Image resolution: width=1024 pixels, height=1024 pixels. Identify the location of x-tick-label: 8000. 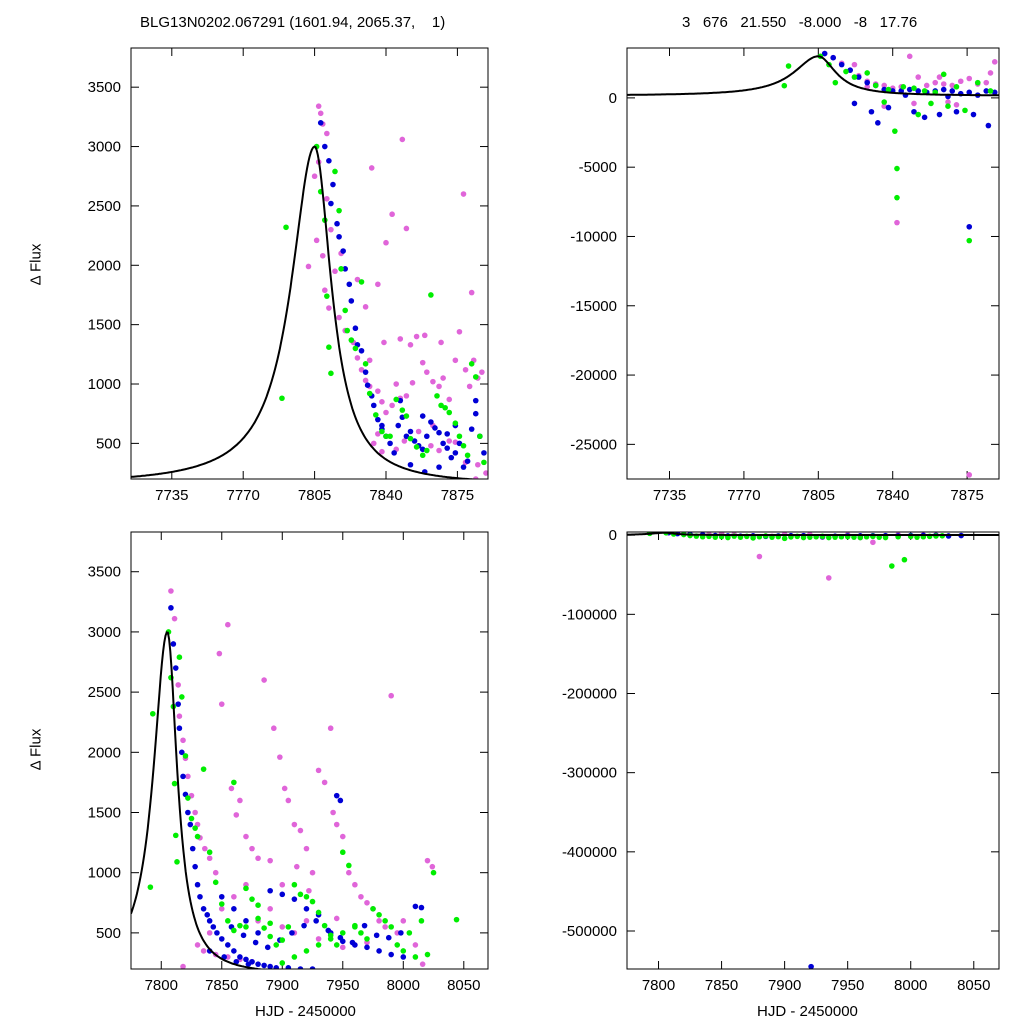
(910, 985).